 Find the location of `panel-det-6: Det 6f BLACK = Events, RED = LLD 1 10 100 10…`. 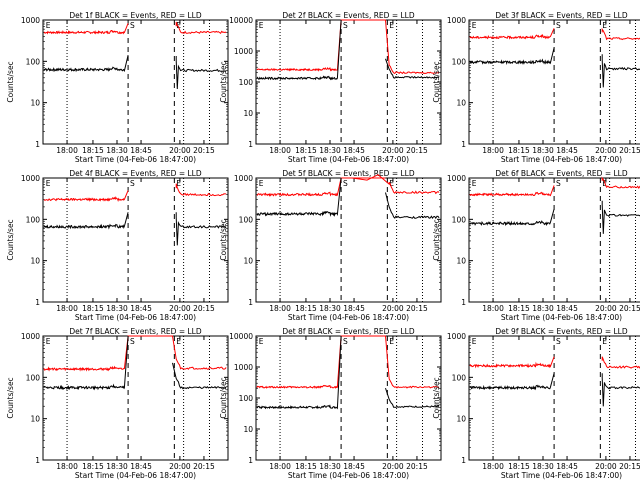

panel-det-6: Det 6f BLACK = Events, RED = LLD 1 10 100 10… is located at coordinates (536, 245).